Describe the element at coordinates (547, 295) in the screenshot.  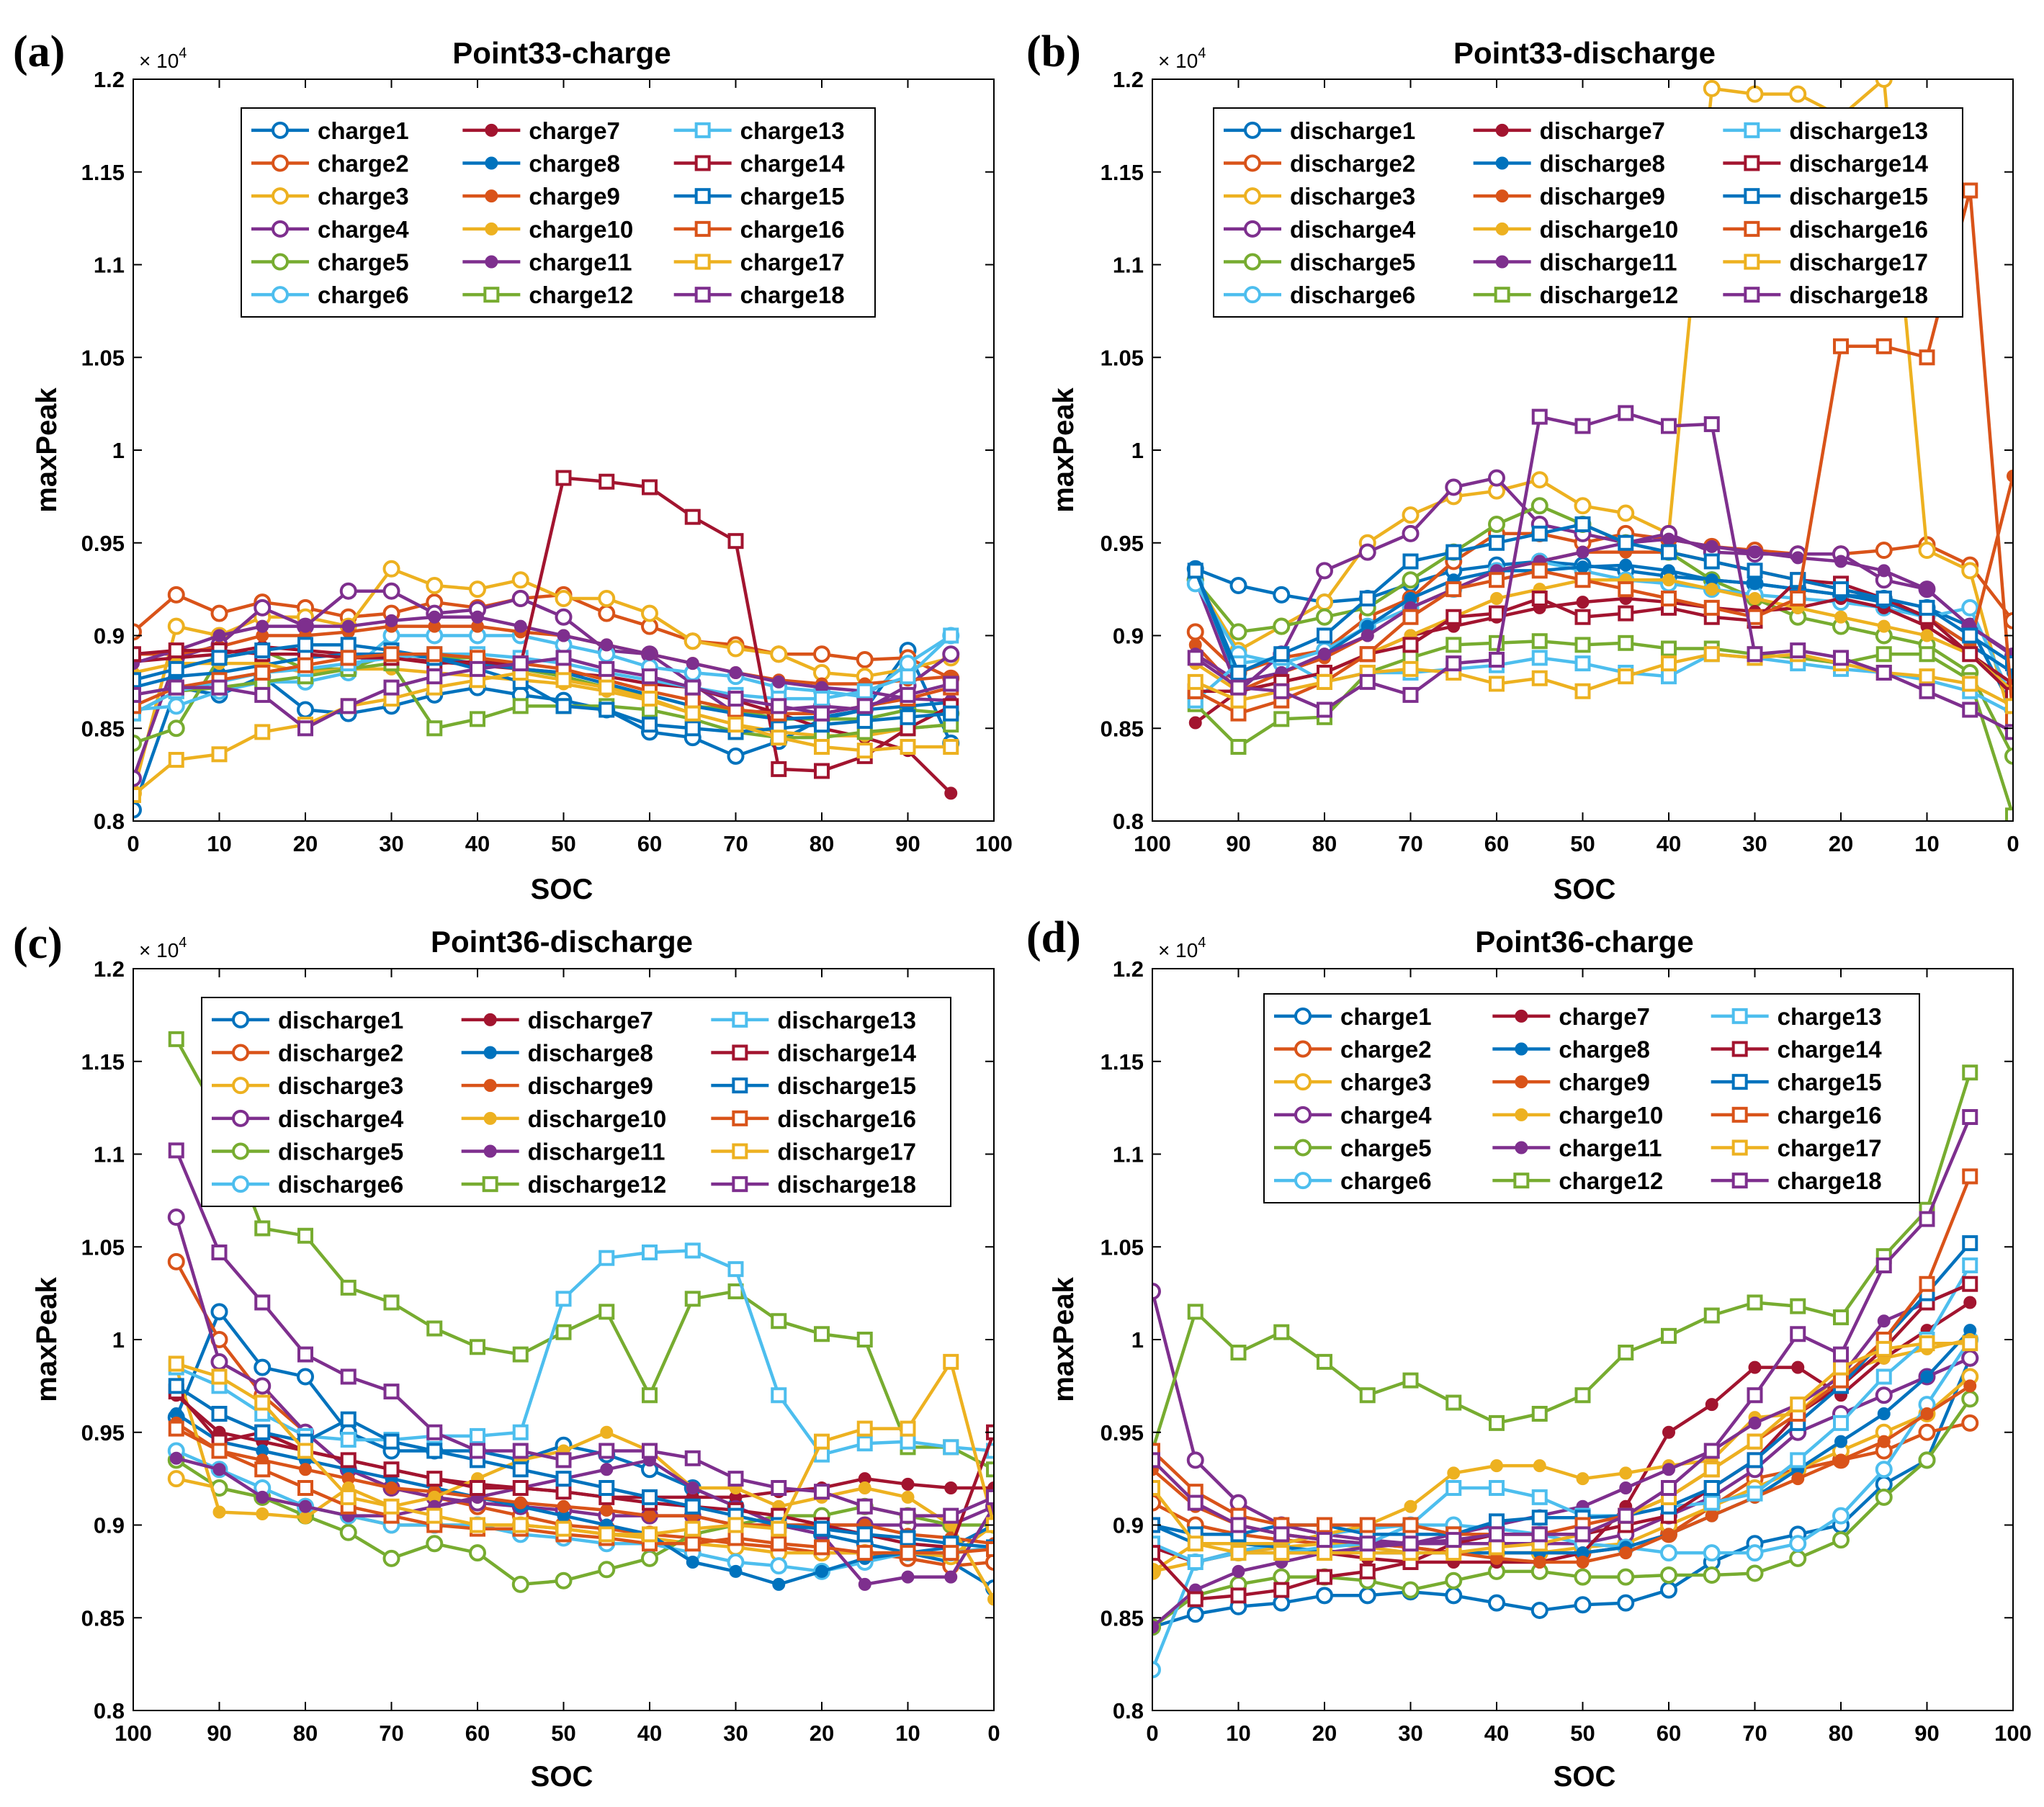
I see `legend-item-charge12: charge12` at that location.